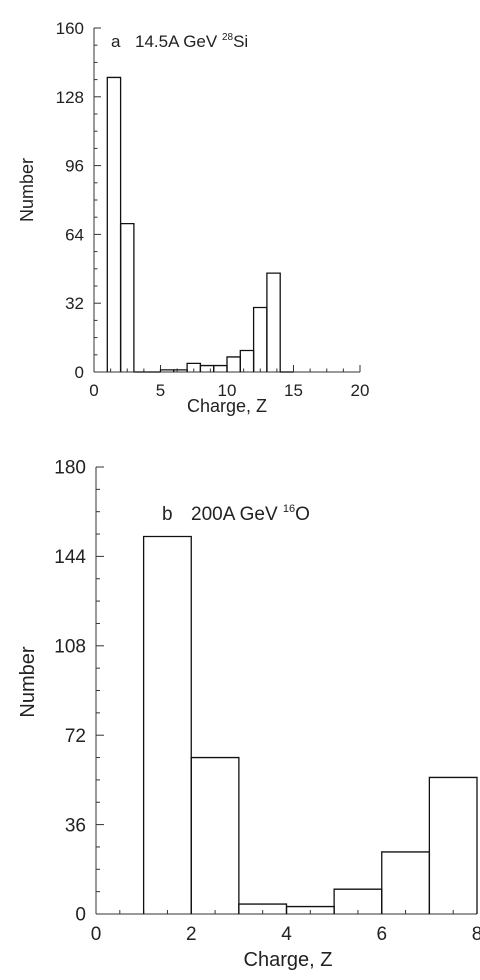 The height and width of the screenshot is (980, 480). Describe the element at coordinates (70, 646) in the screenshot. I see `panel-b-y-tick-label: 108` at that location.